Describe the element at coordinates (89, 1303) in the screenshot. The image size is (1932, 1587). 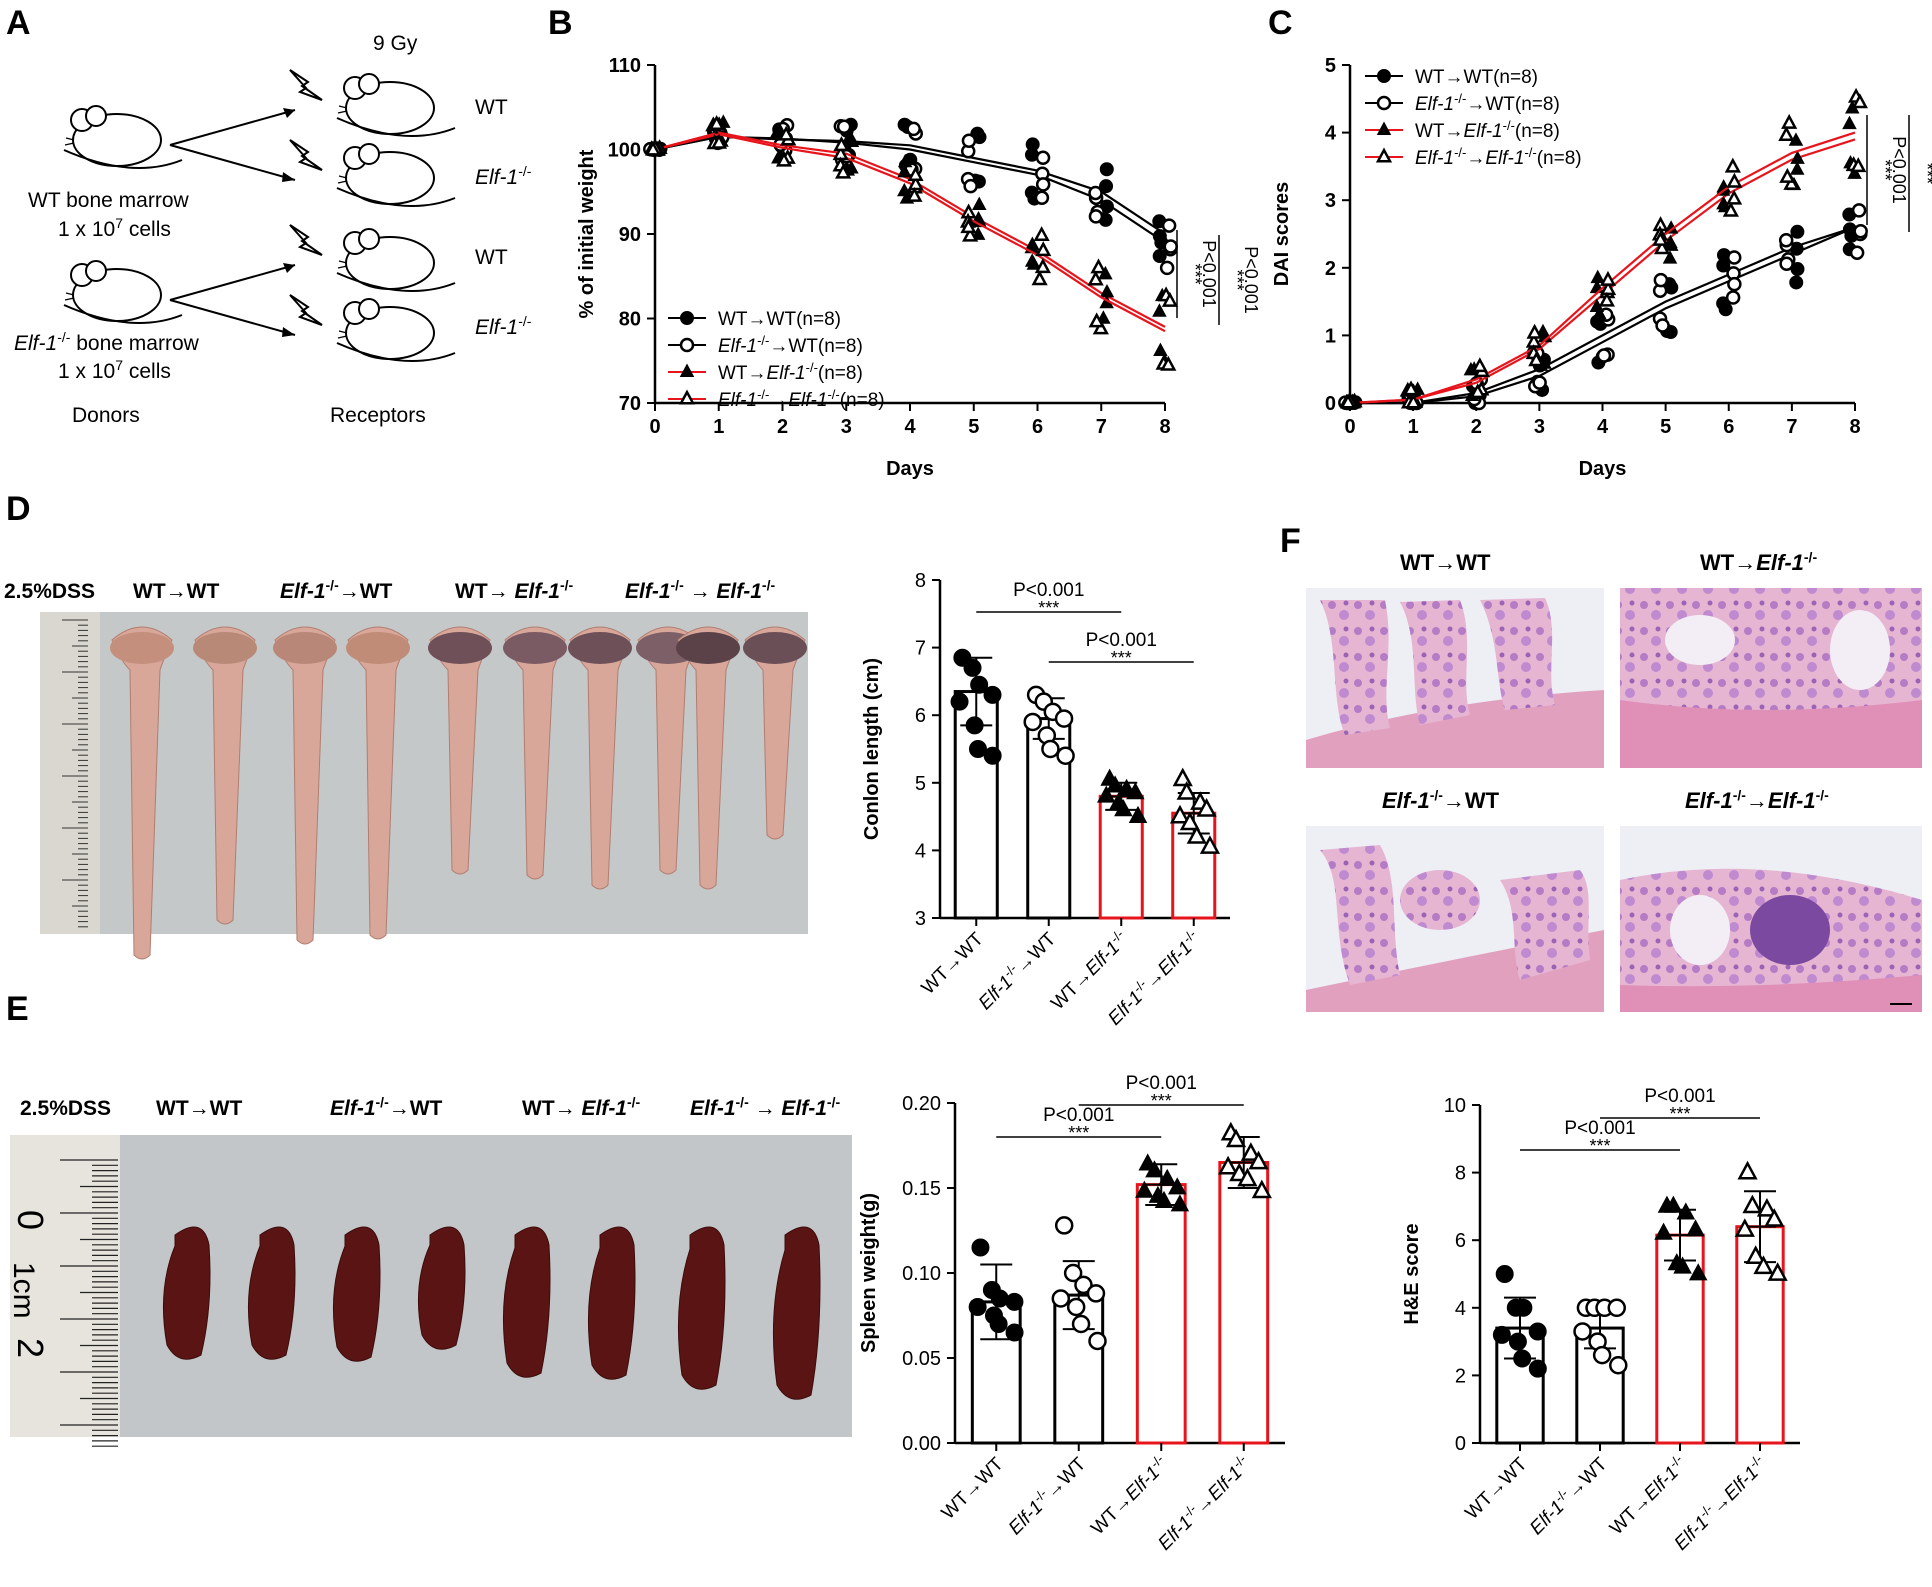
I see `ruler-e-ticks` at that location.